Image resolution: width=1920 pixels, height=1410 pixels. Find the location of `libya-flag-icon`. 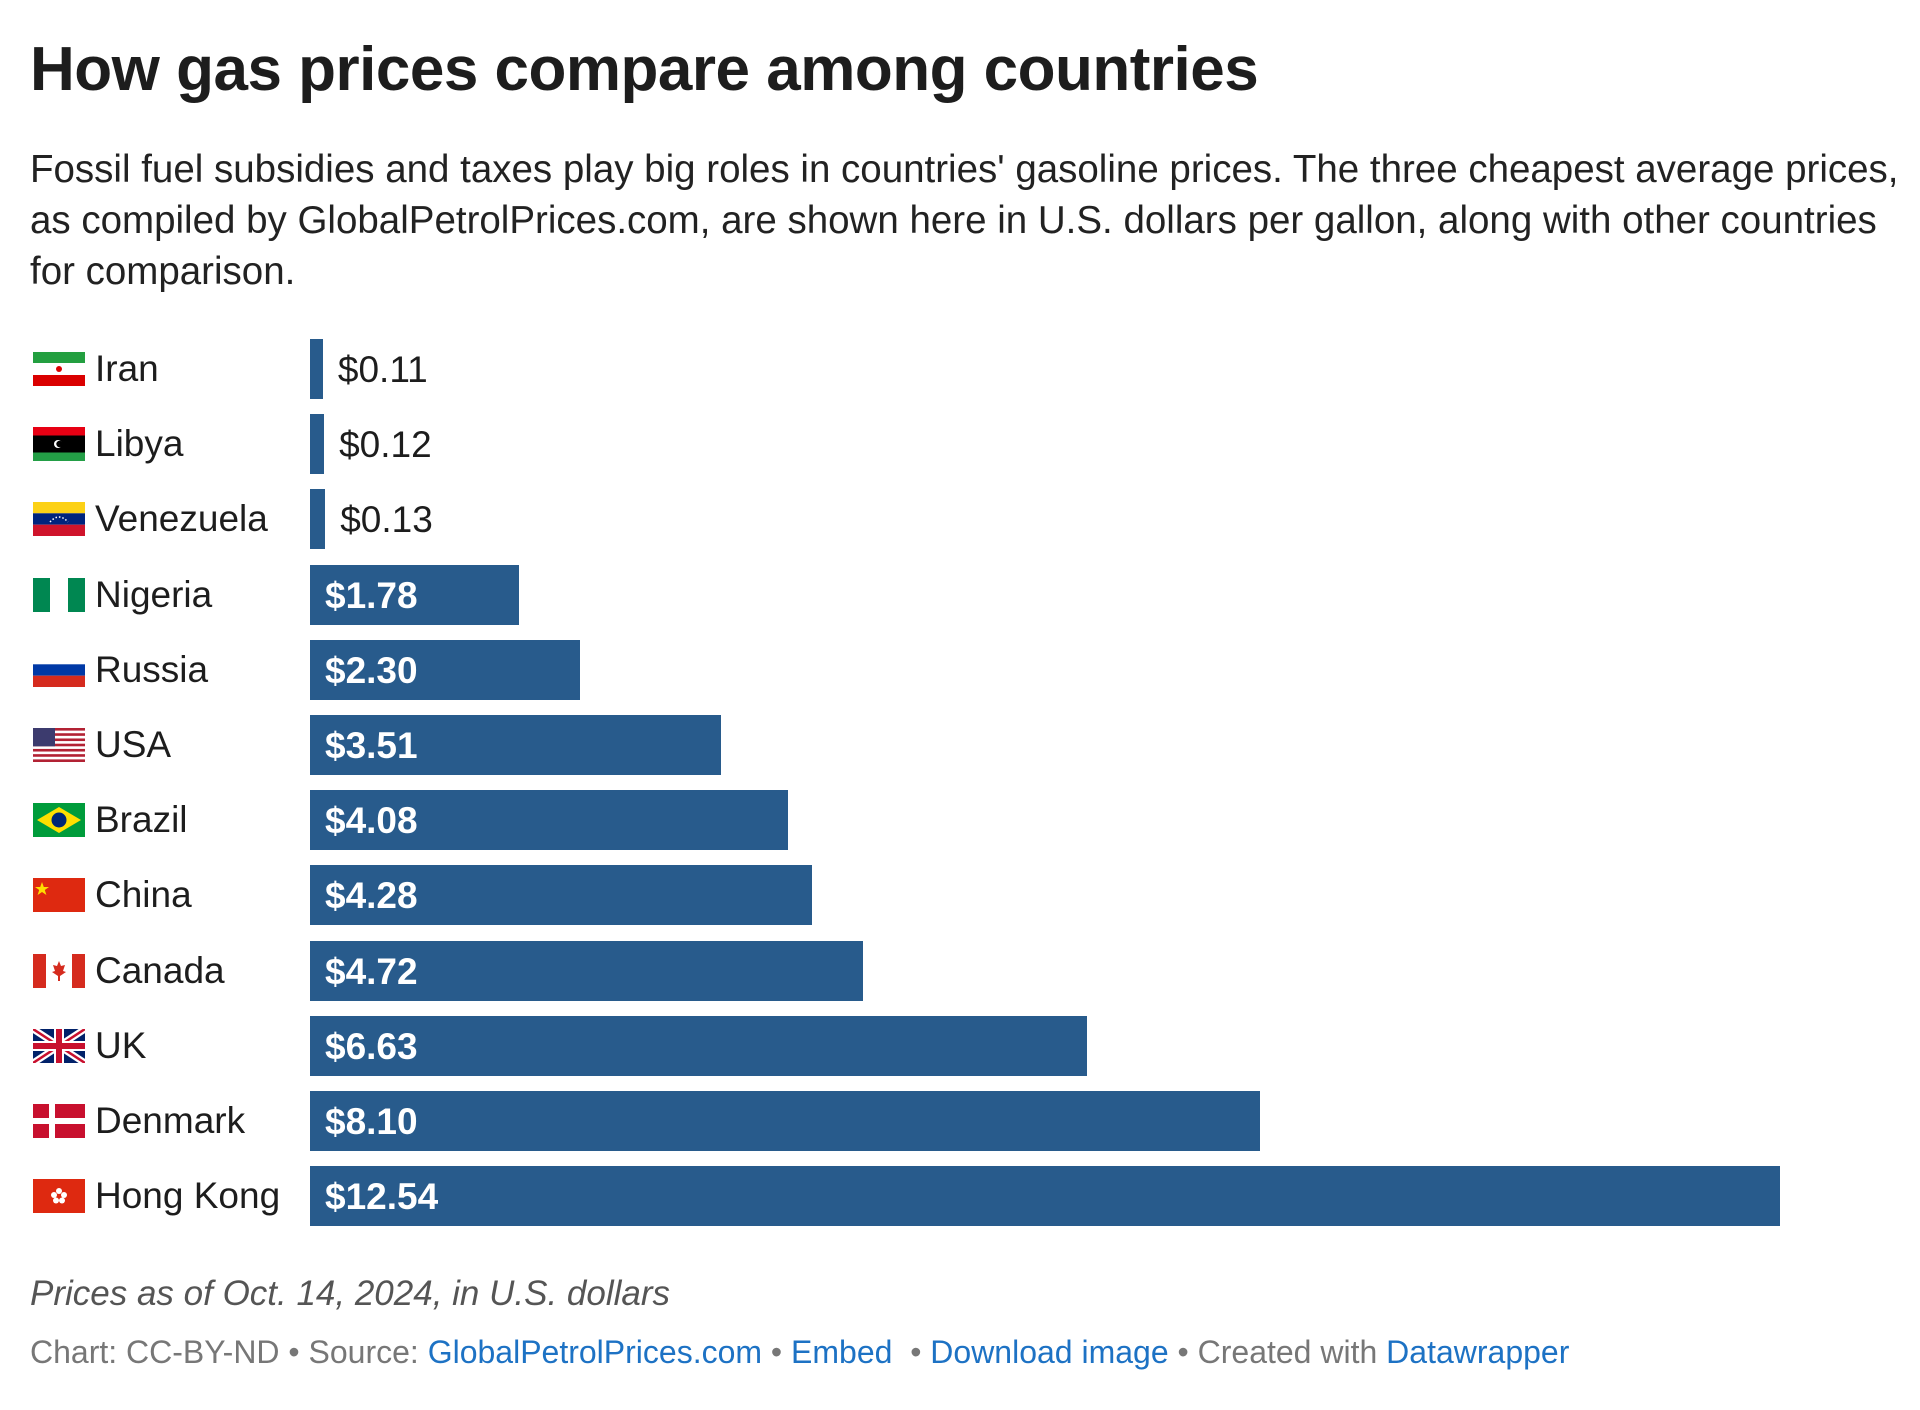

libya-flag-icon is located at coordinates (59, 444).